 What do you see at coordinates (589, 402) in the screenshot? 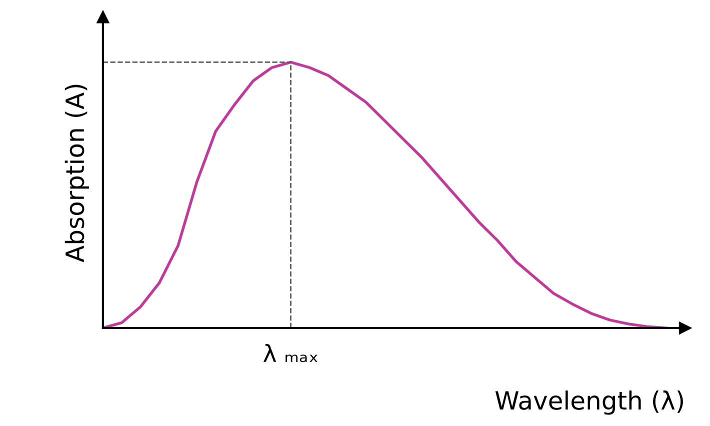
I see `x-axis-title: Wavelength (λ)` at bounding box center [589, 402].